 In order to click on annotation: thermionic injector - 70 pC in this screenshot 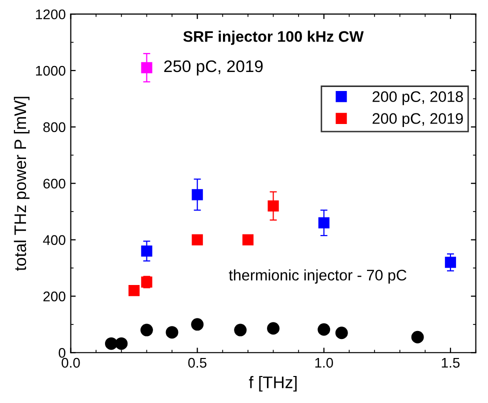, I will do `click(317, 276)`.